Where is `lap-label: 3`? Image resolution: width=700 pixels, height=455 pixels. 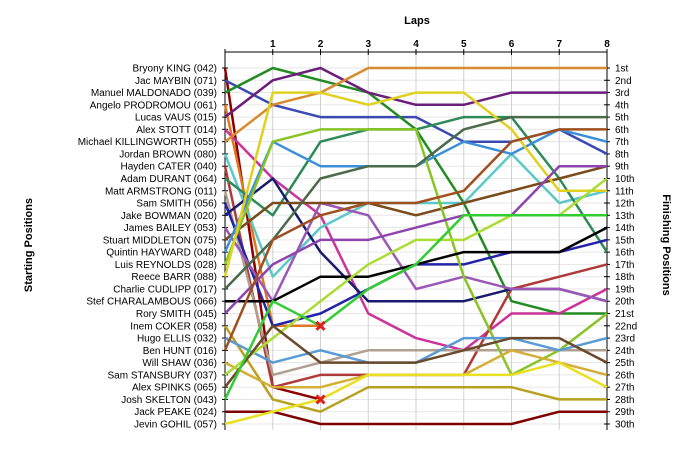 lap-label: 3 is located at coordinates (368, 44).